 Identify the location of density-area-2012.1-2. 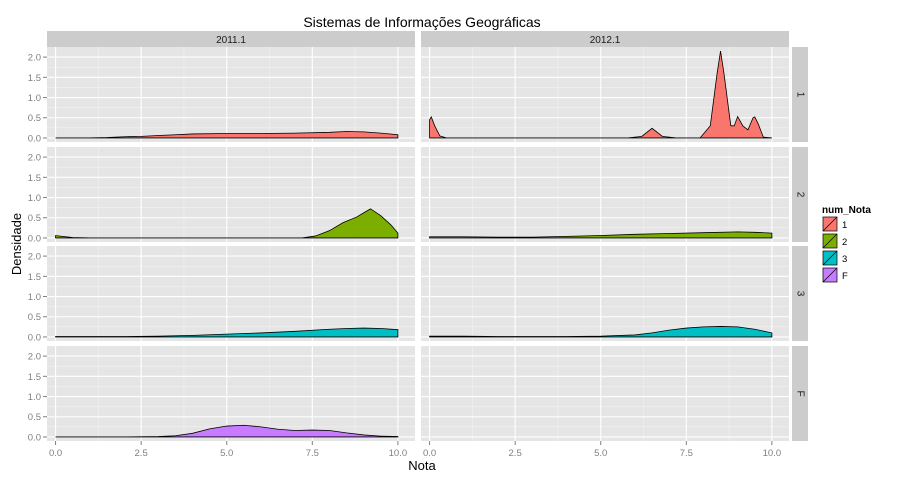
(601, 235).